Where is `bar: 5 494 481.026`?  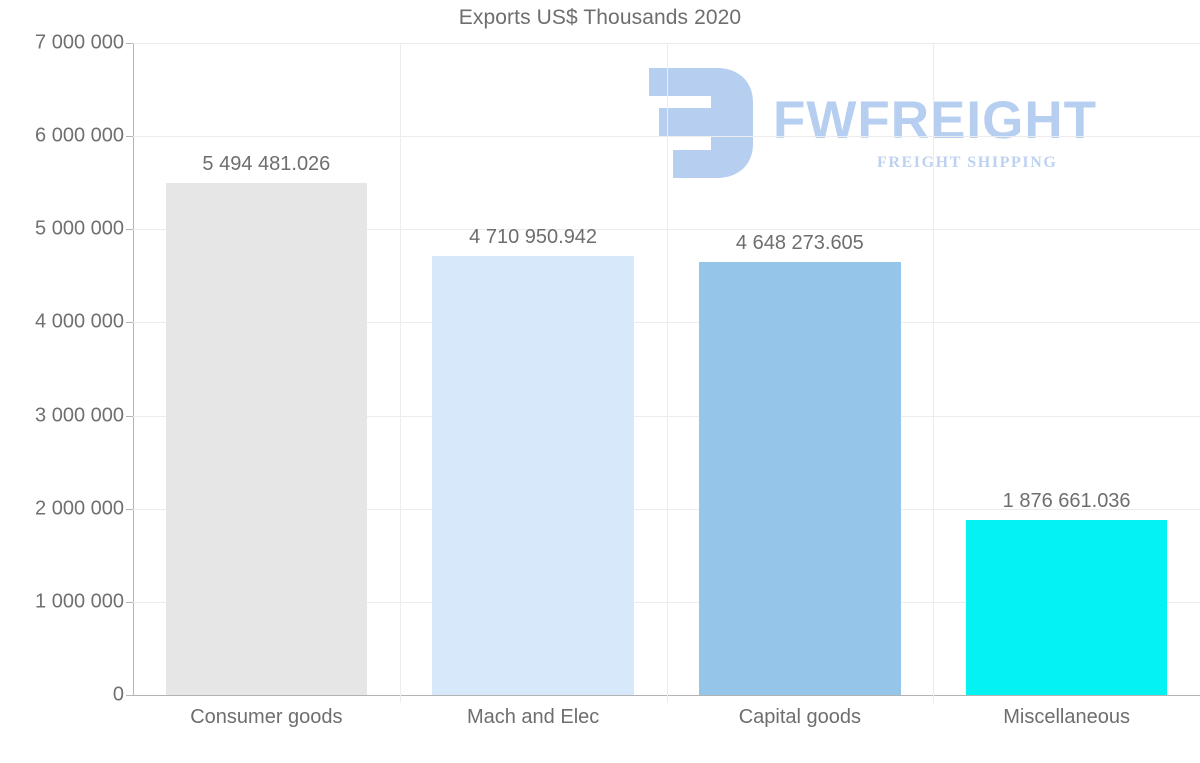 bar: 5 494 481.026 is located at coordinates (266, 424).